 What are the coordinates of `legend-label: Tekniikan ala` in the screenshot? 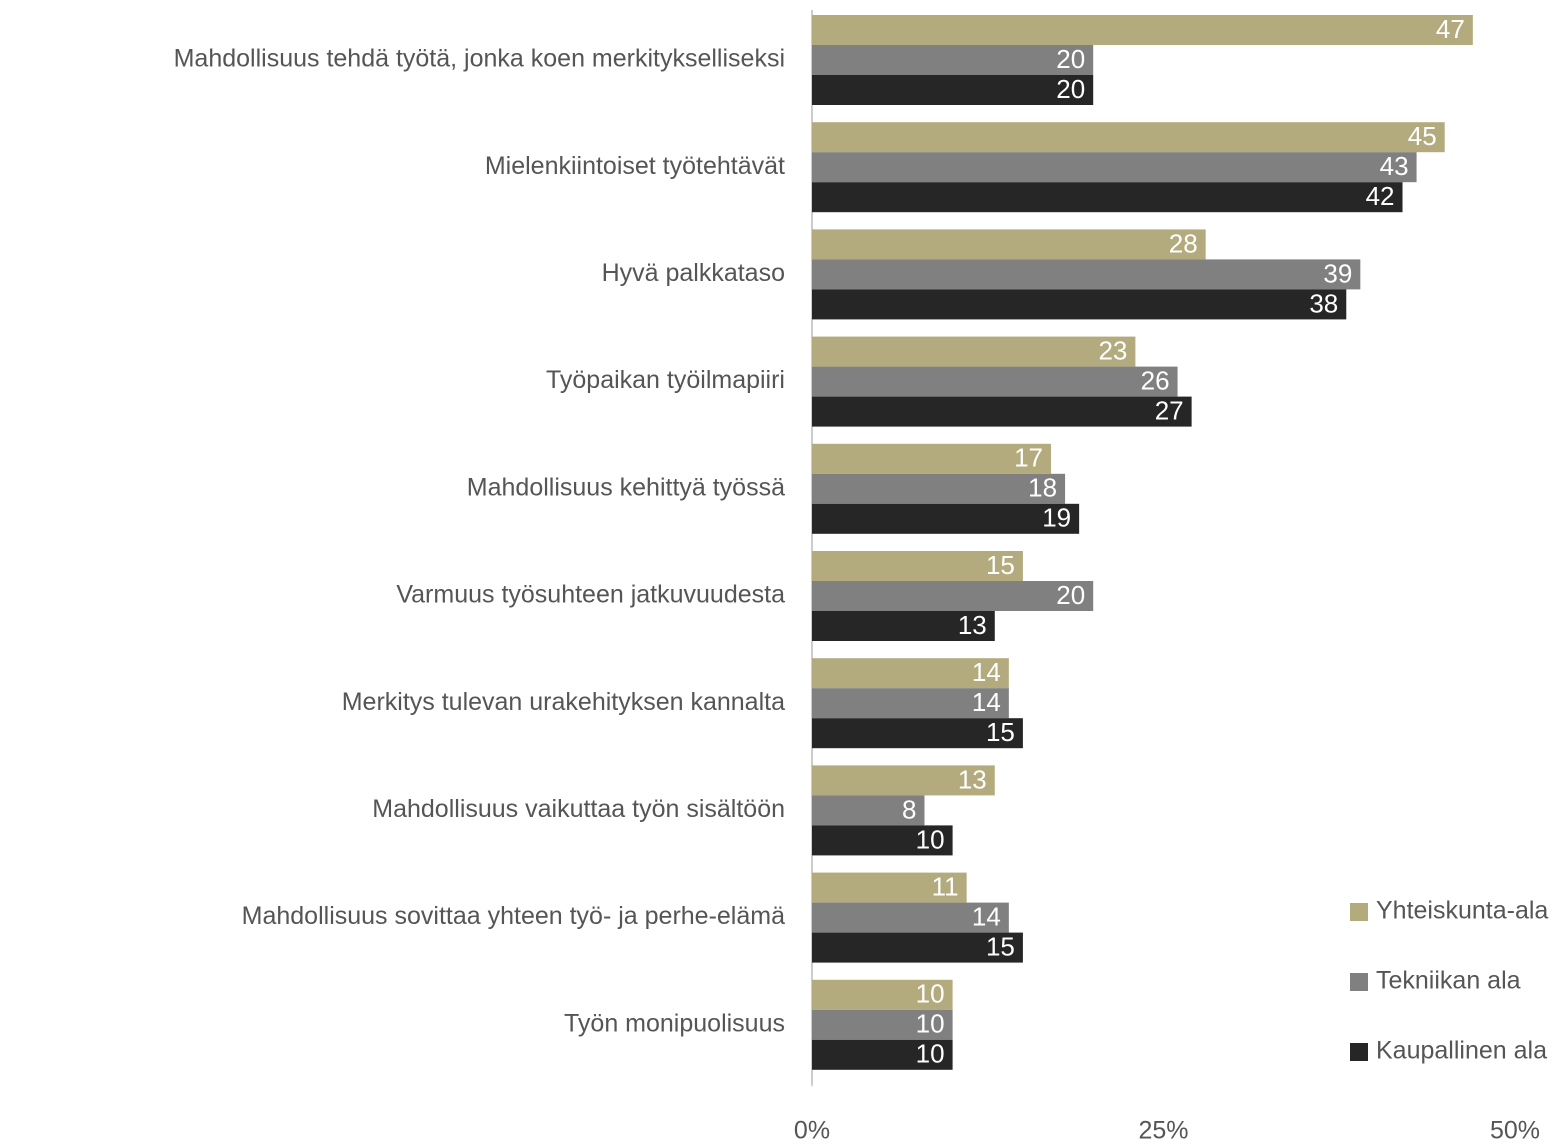 It's located at (1448, 981).